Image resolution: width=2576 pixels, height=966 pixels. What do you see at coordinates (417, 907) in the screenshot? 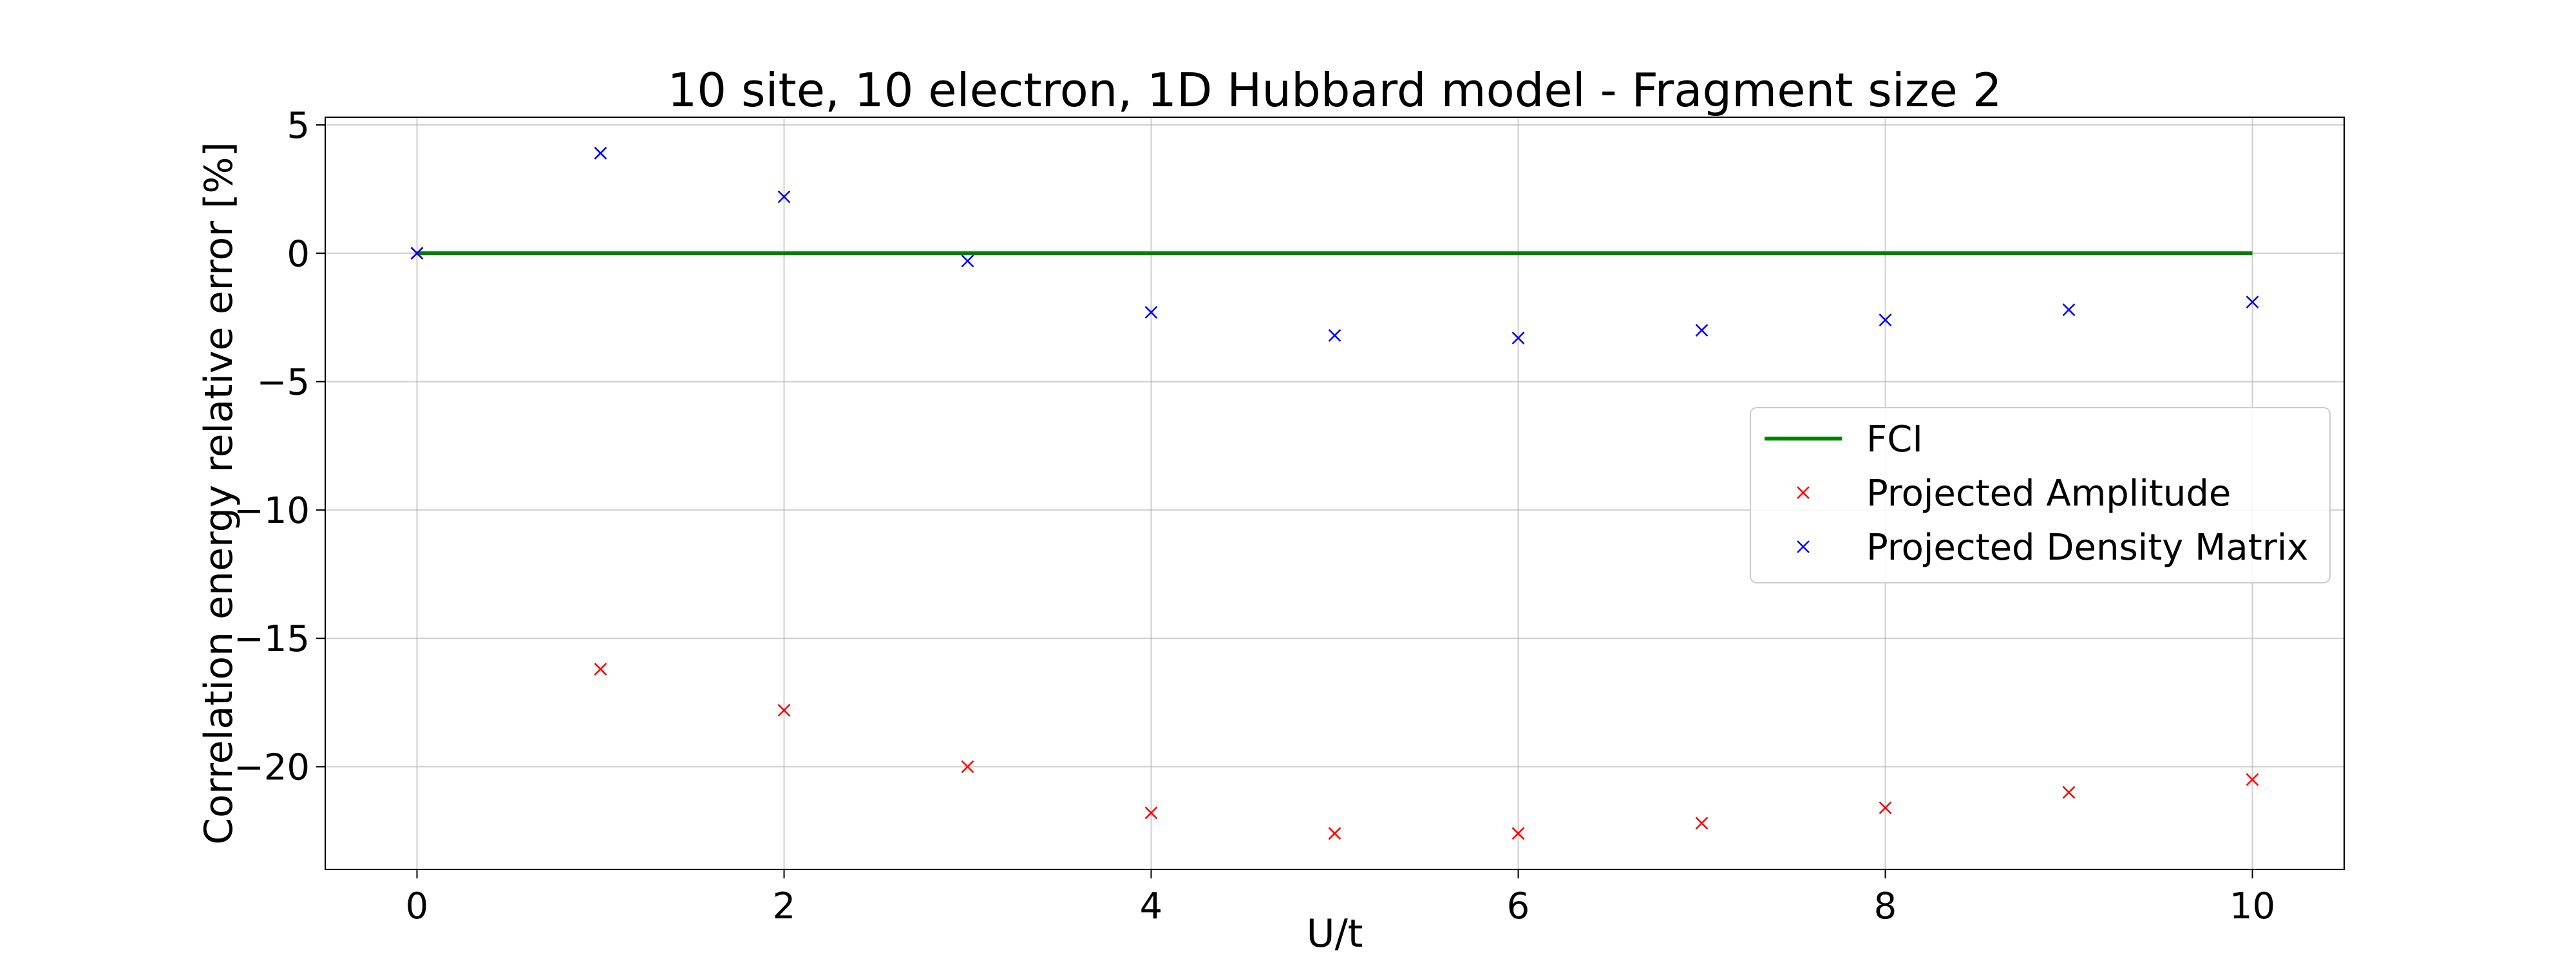
I see `x-tick-label: 0` at bounding box center [417, 907].